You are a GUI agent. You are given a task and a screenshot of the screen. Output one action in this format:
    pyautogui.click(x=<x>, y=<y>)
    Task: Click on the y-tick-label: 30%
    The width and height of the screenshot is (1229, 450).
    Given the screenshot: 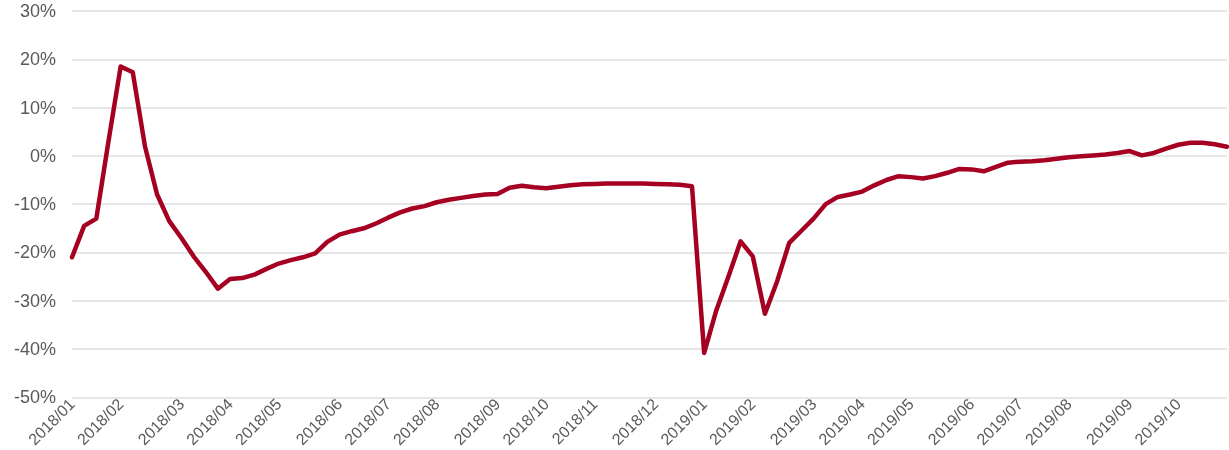 What is the action you would take?
    pyautogui.click(x=37, y=11)
    